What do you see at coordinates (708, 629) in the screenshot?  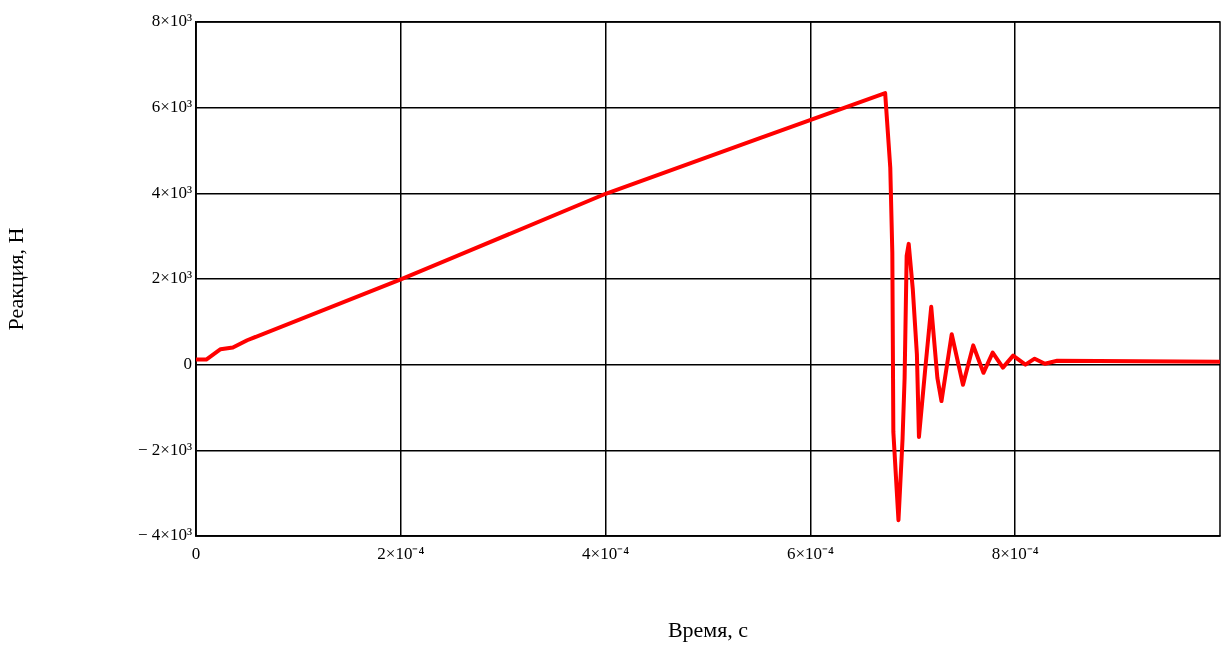 I see `x-axis-title: Время, с` at bounding box center [708, 629].